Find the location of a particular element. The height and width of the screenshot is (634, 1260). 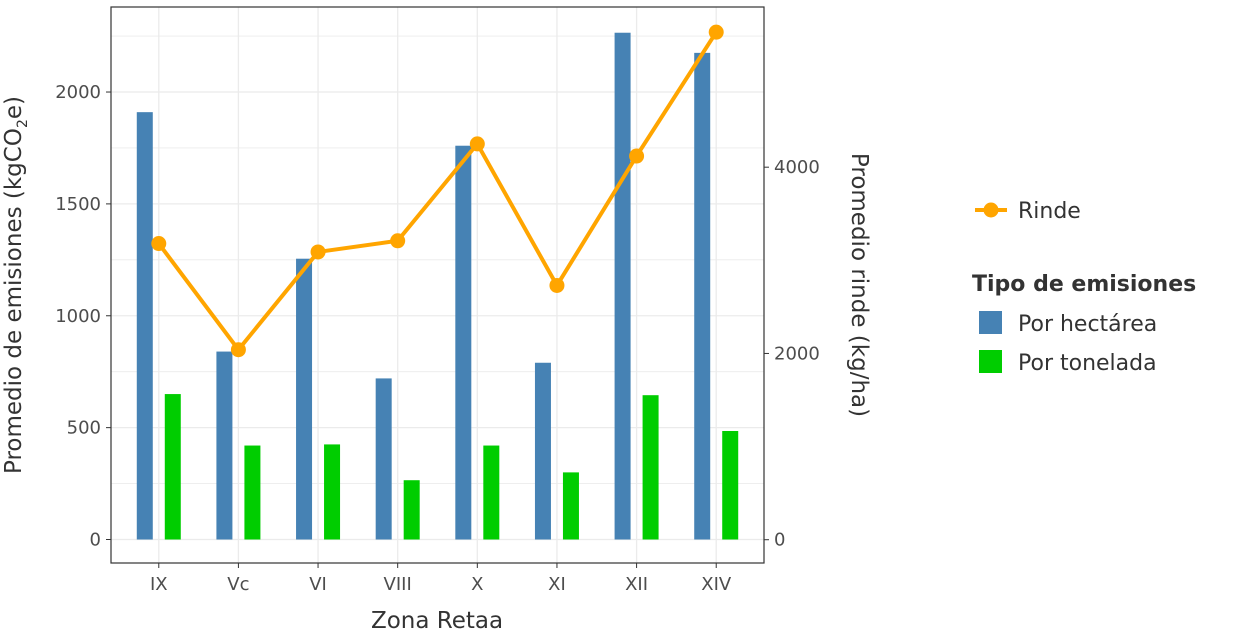

x-tick-label: IX is located at coordinates (159, 584).